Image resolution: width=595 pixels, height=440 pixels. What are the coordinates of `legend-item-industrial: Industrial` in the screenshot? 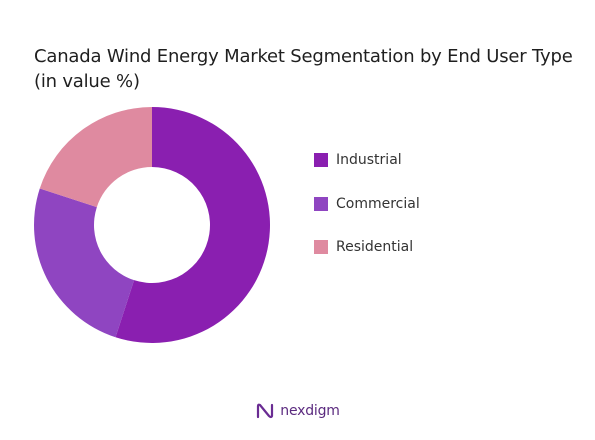 It's located at (367, 160).